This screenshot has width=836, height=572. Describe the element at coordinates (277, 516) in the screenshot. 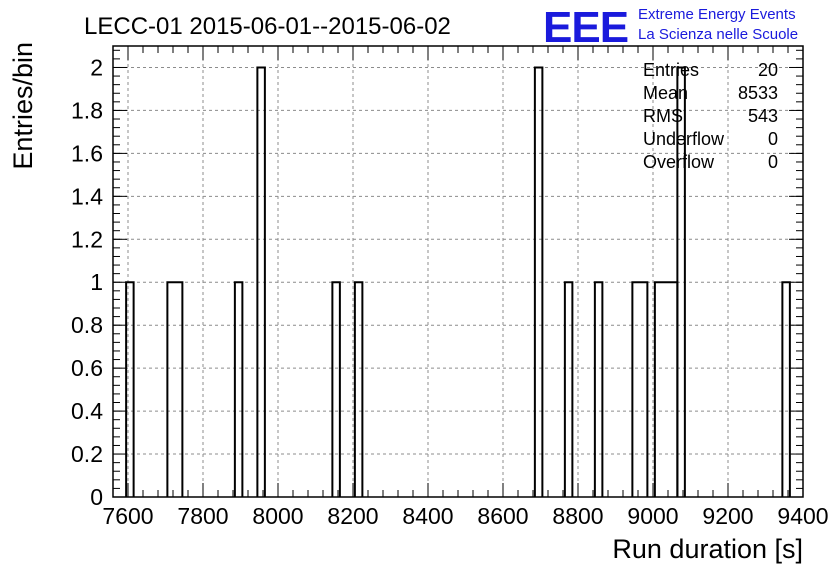

I see `x-tick-label: 8000` at that location.